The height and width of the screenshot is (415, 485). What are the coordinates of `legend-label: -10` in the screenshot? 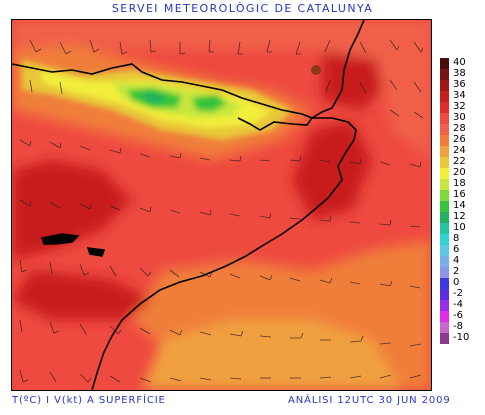 It's located at (461, 337).